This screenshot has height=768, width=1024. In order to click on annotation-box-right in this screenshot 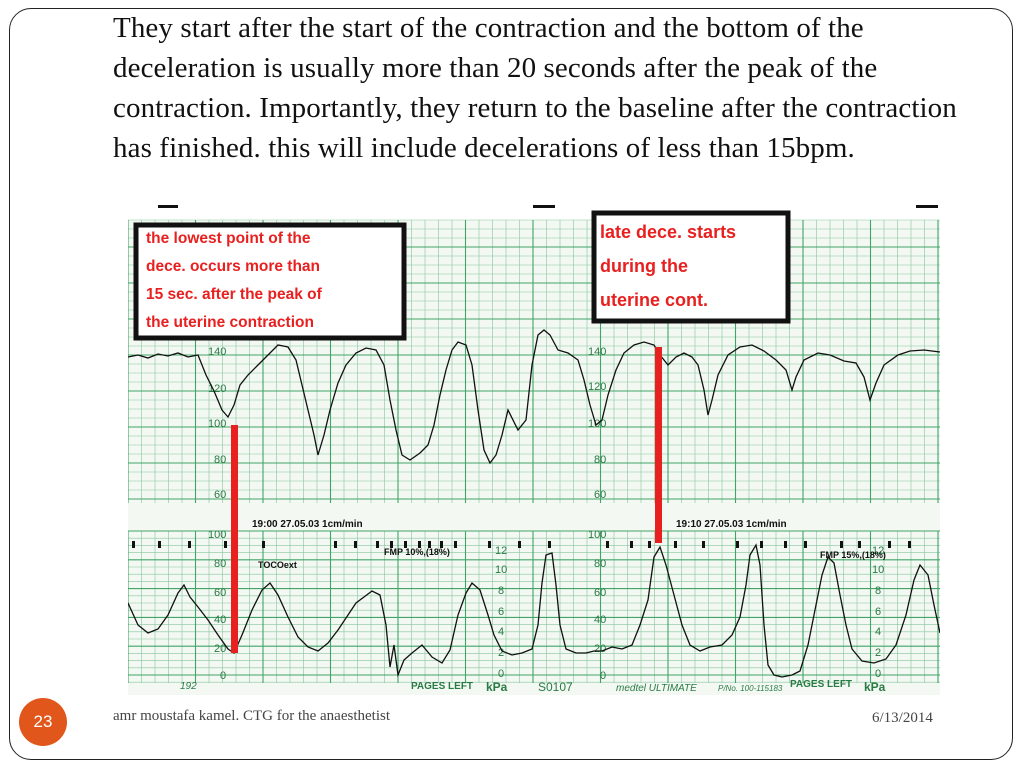, I will do `click(691, 267)`.